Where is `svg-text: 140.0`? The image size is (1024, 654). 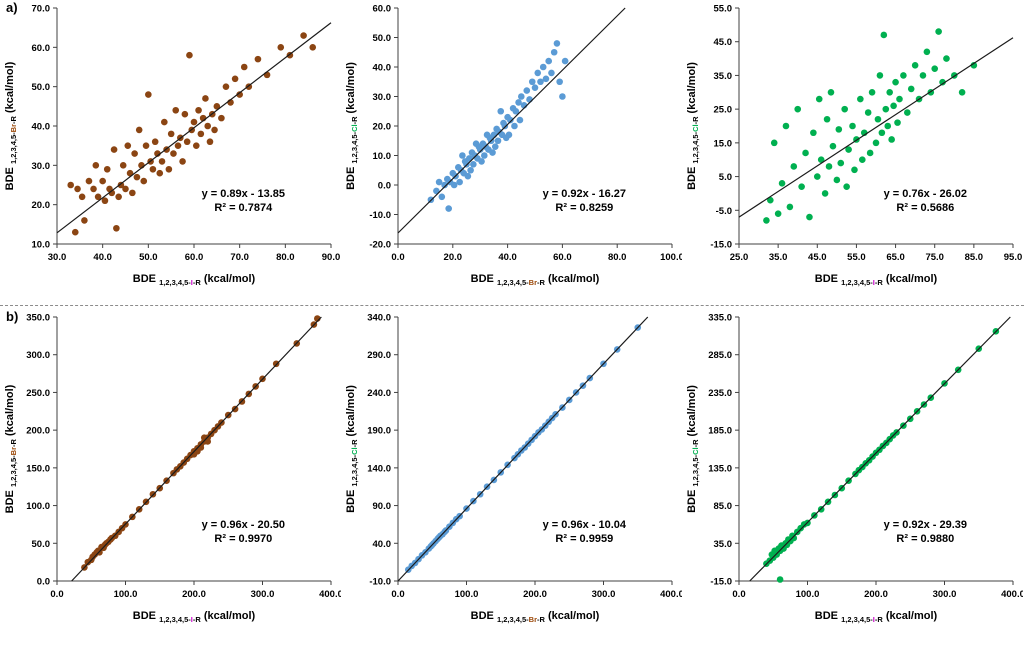 svg-text: 140.0 is located at coordinates (379, 468).